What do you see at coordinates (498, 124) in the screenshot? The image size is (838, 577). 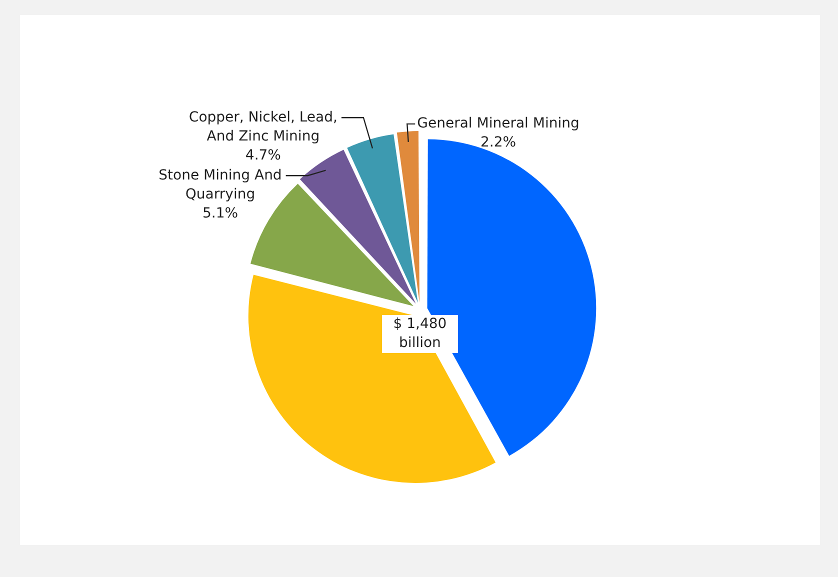 I see `slice-label: General Mineral Mining` at bounding box center [498, 124].